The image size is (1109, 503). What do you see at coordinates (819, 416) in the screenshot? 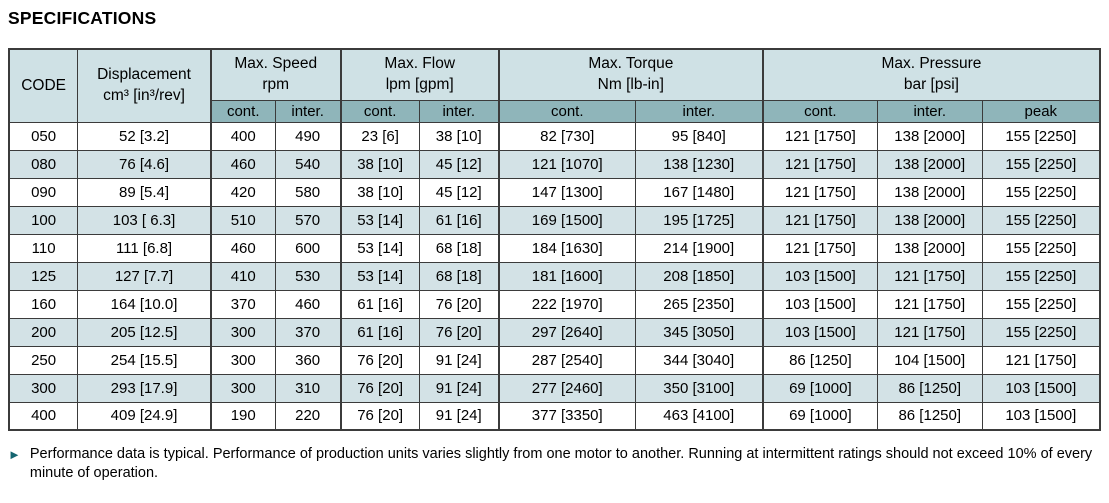
I see `value-cell: 69 [1000]` at bounding box center [819, 416].